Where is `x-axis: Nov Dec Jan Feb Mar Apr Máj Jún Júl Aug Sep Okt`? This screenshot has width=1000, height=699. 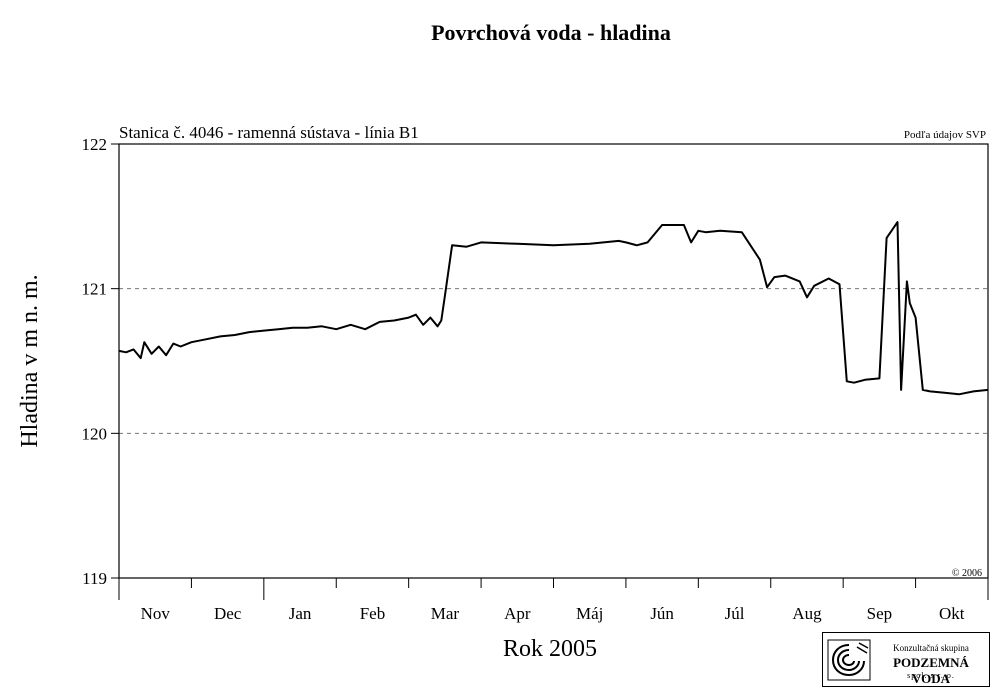
x-axis: Nov Dec Jan Feb Mar Apr Máj Jún Júl Aug Sep Okt is located at coordinates (553, 600).